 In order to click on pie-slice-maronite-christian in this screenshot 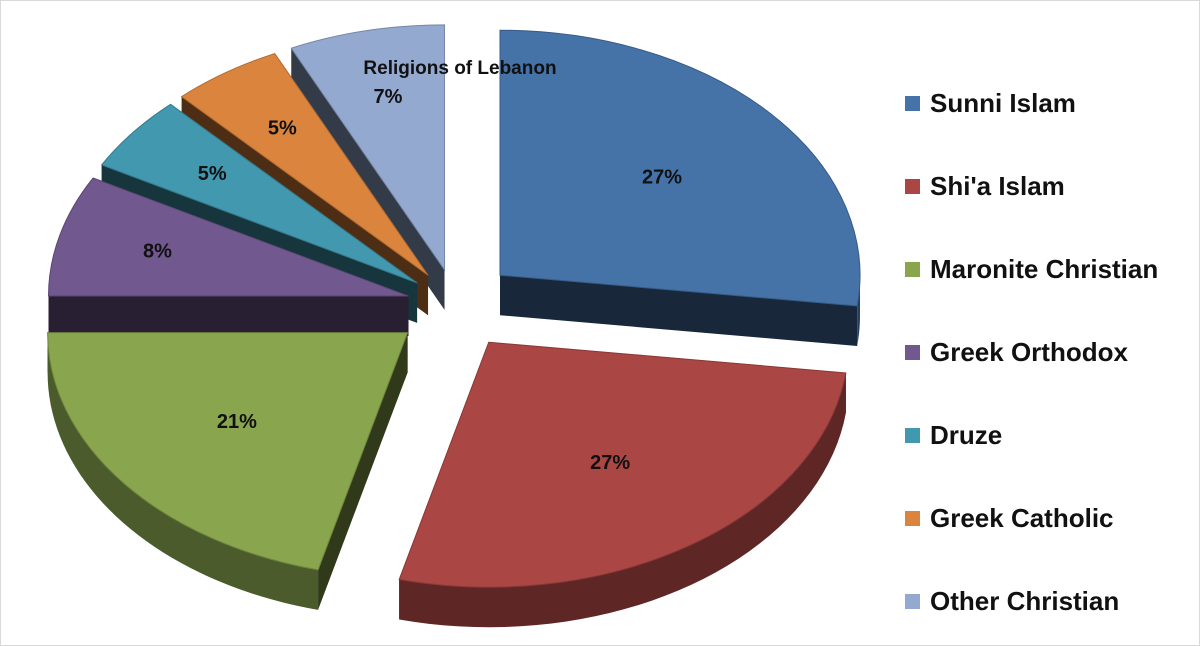, I will do `click(228, 471)`.